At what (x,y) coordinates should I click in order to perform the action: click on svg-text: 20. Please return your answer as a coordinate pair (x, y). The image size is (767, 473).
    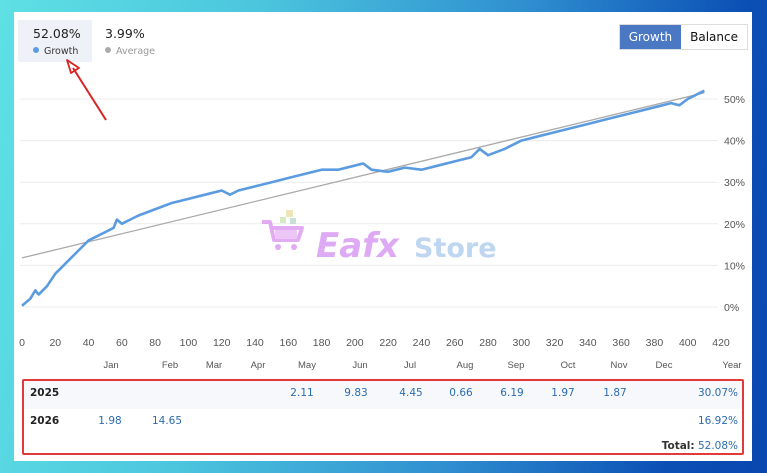
    Looking at the image, I should click on (55, 343).